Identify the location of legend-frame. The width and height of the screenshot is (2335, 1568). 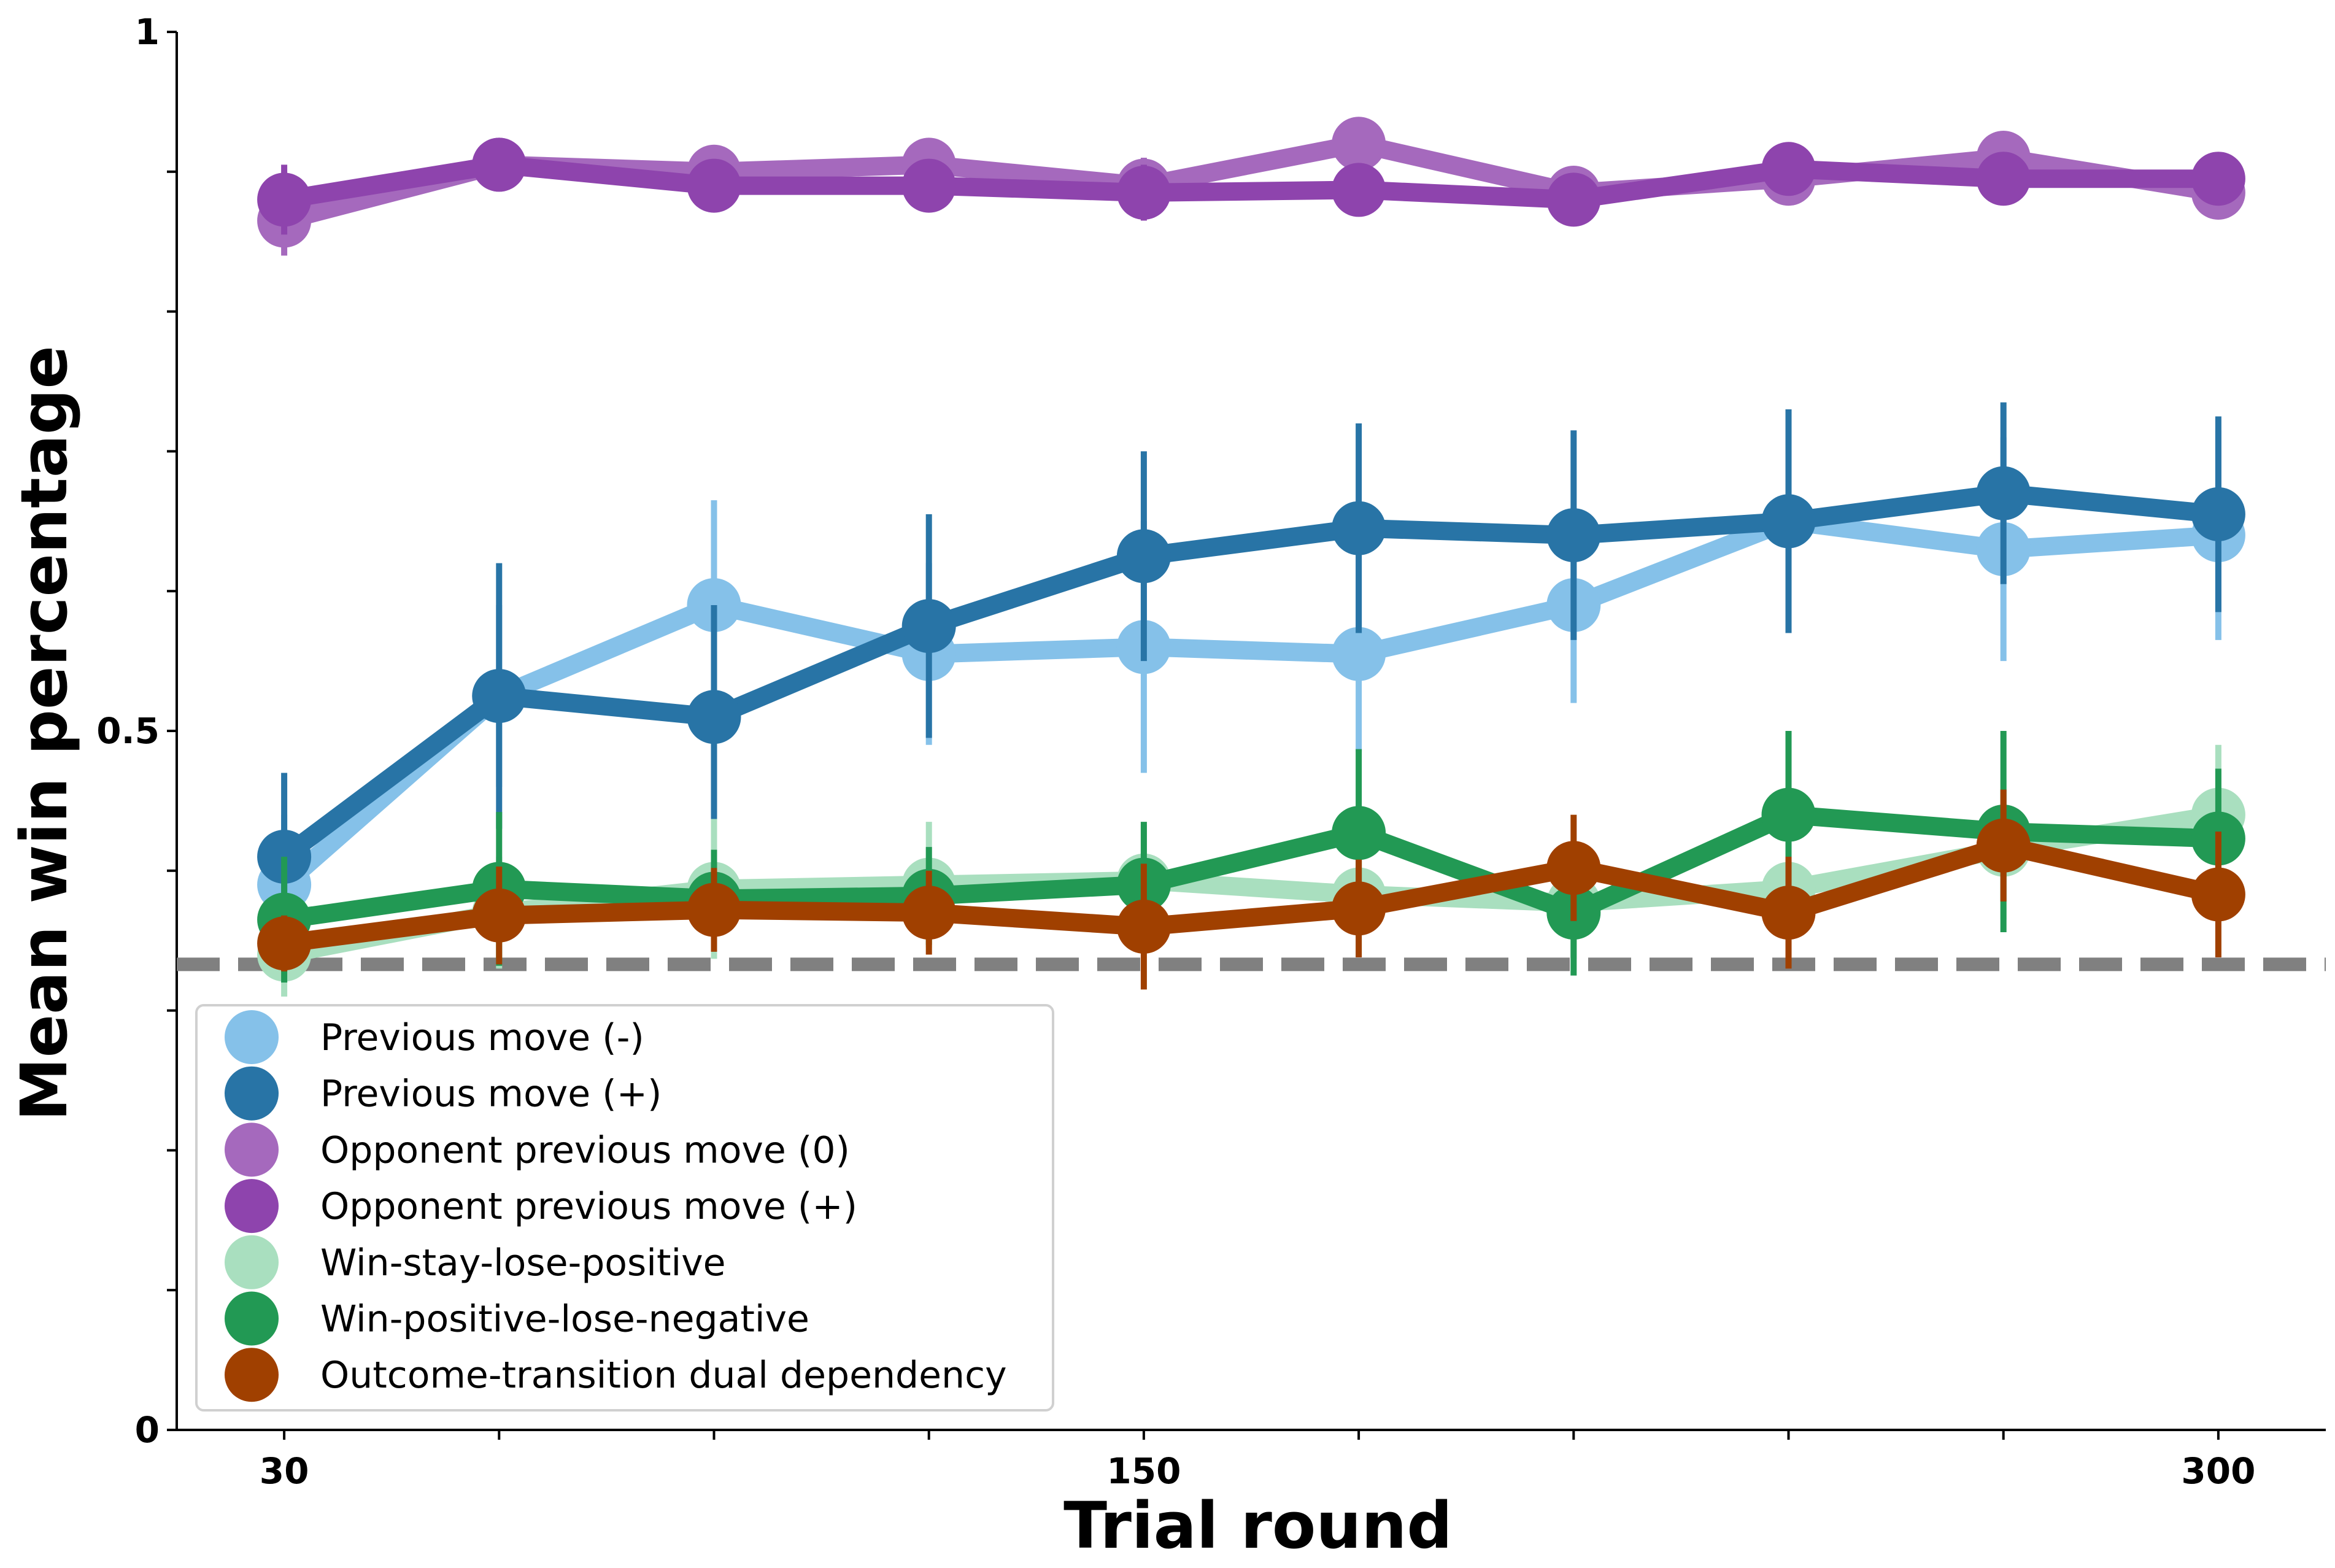
(625, 1208).